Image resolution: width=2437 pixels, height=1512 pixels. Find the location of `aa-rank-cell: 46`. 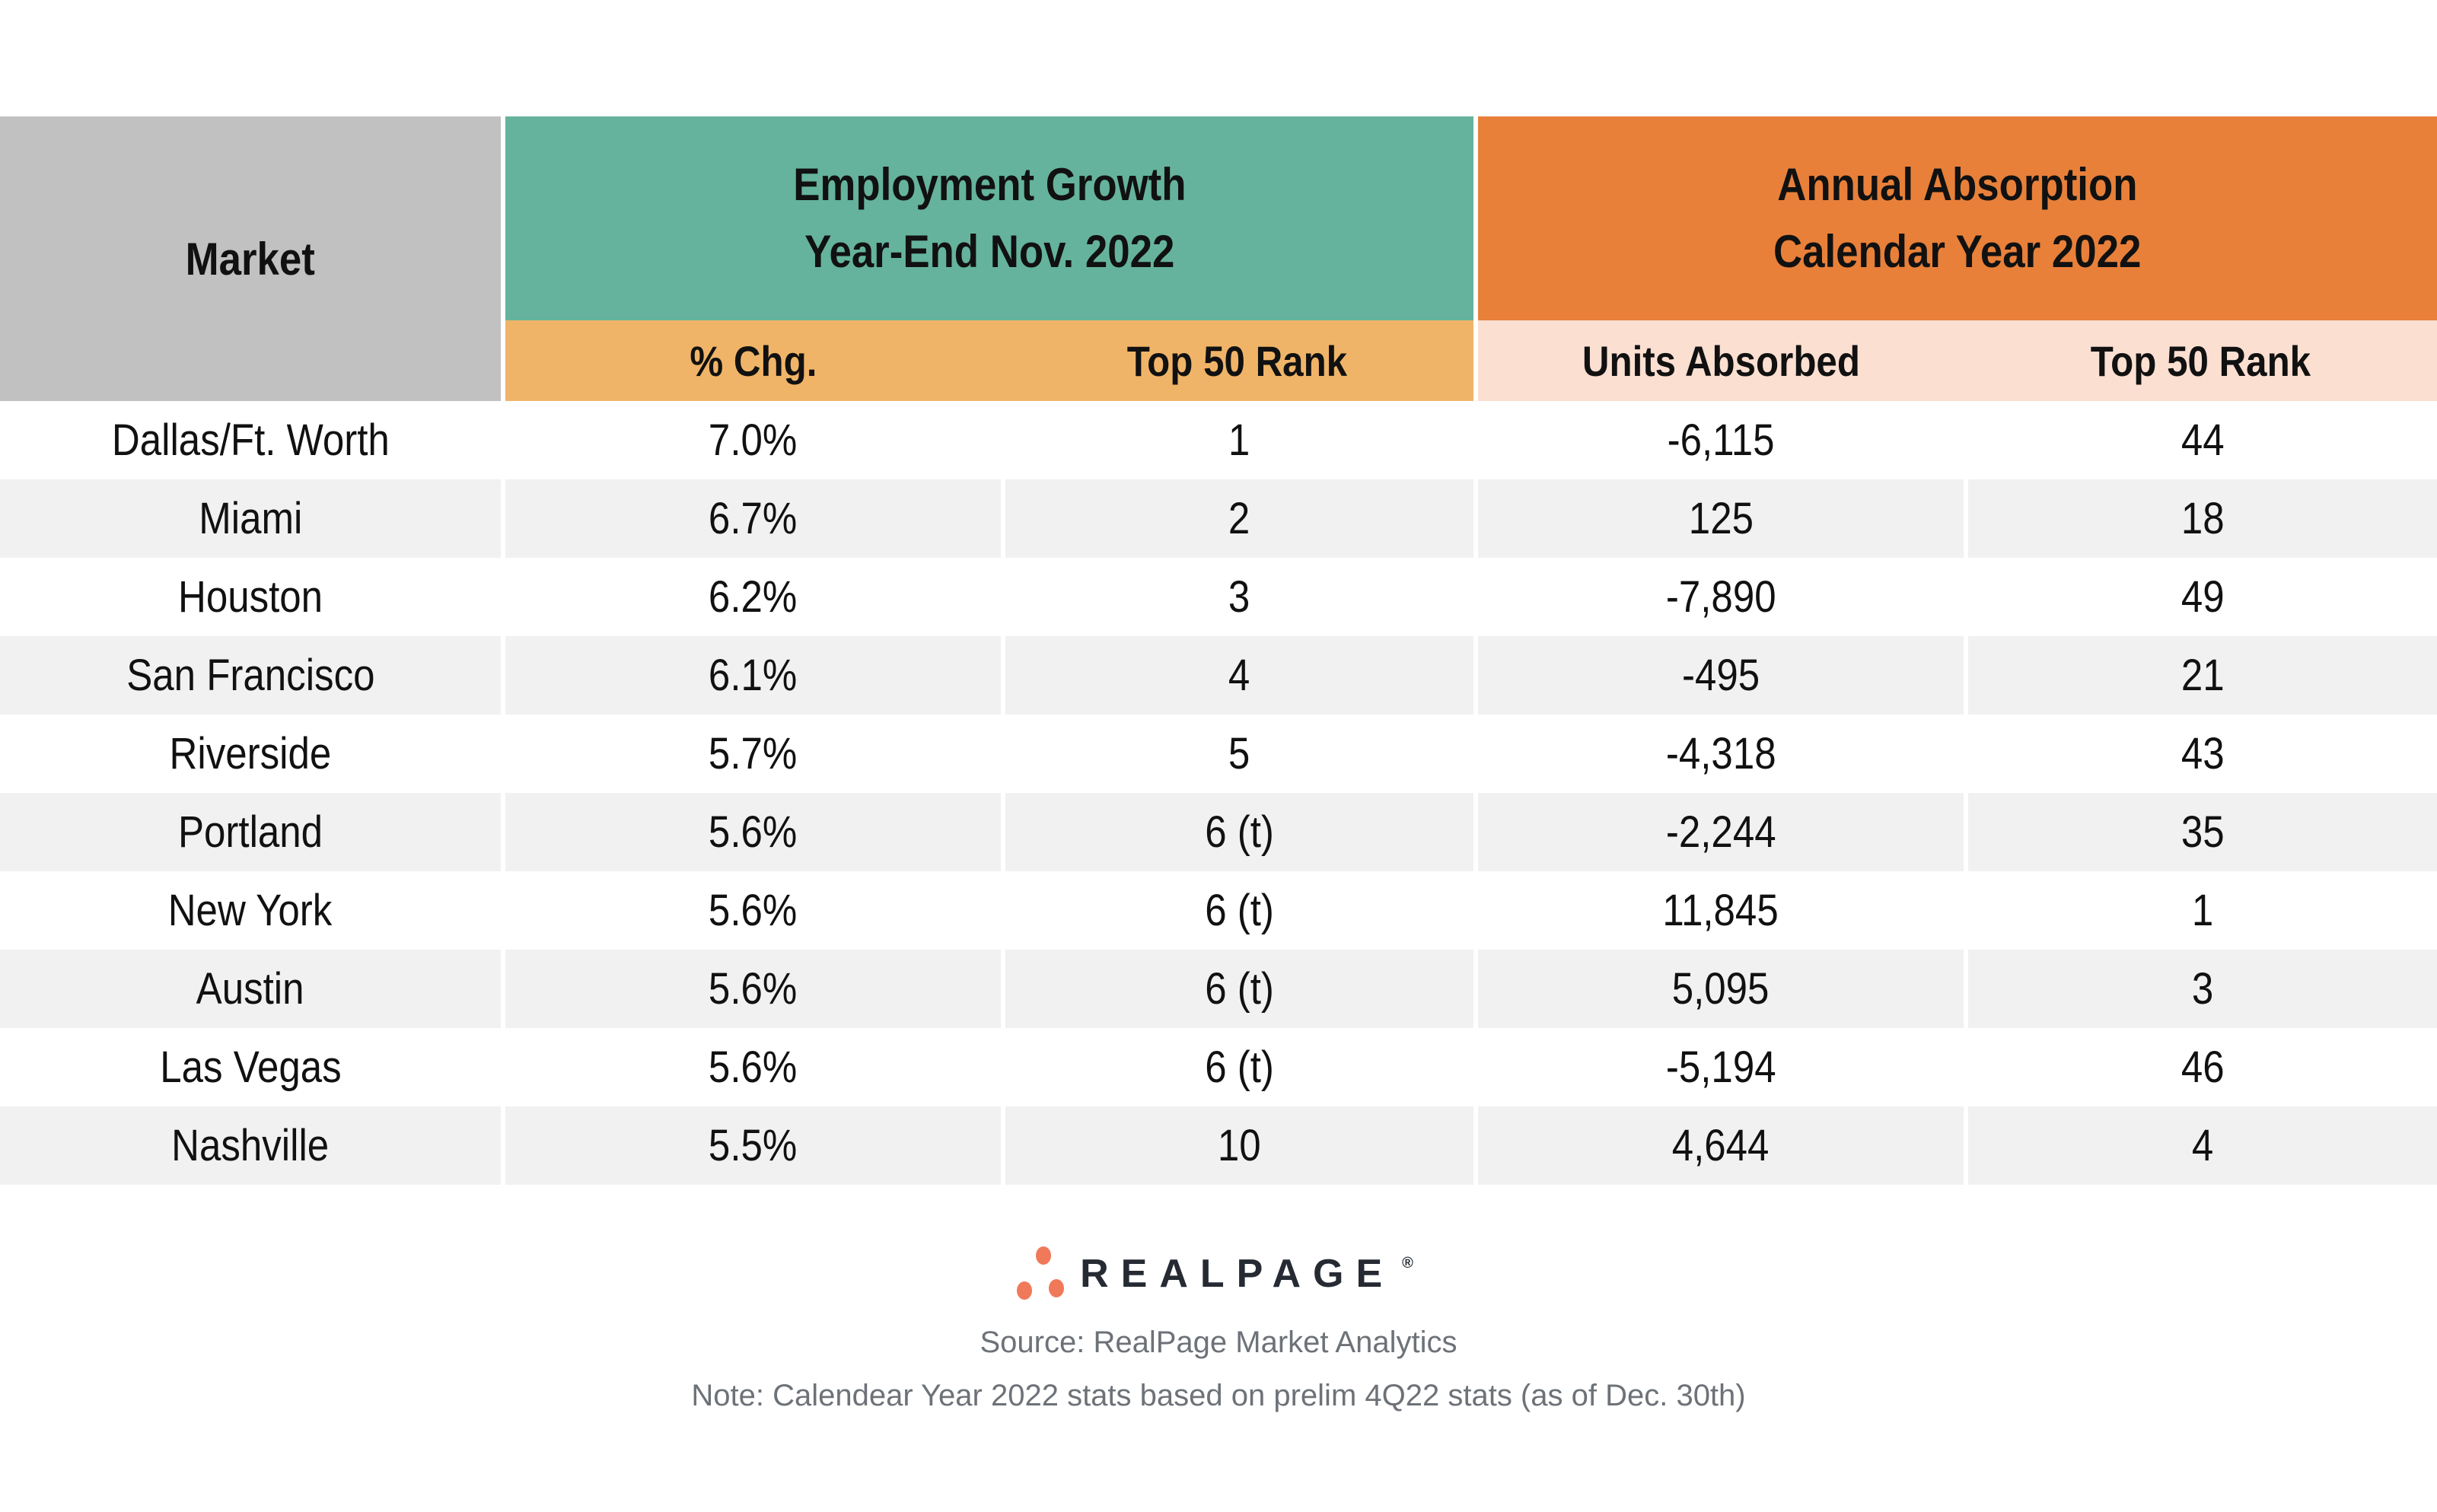

aa-rank-cell: 46 is located at coordinates (2200, 1067).